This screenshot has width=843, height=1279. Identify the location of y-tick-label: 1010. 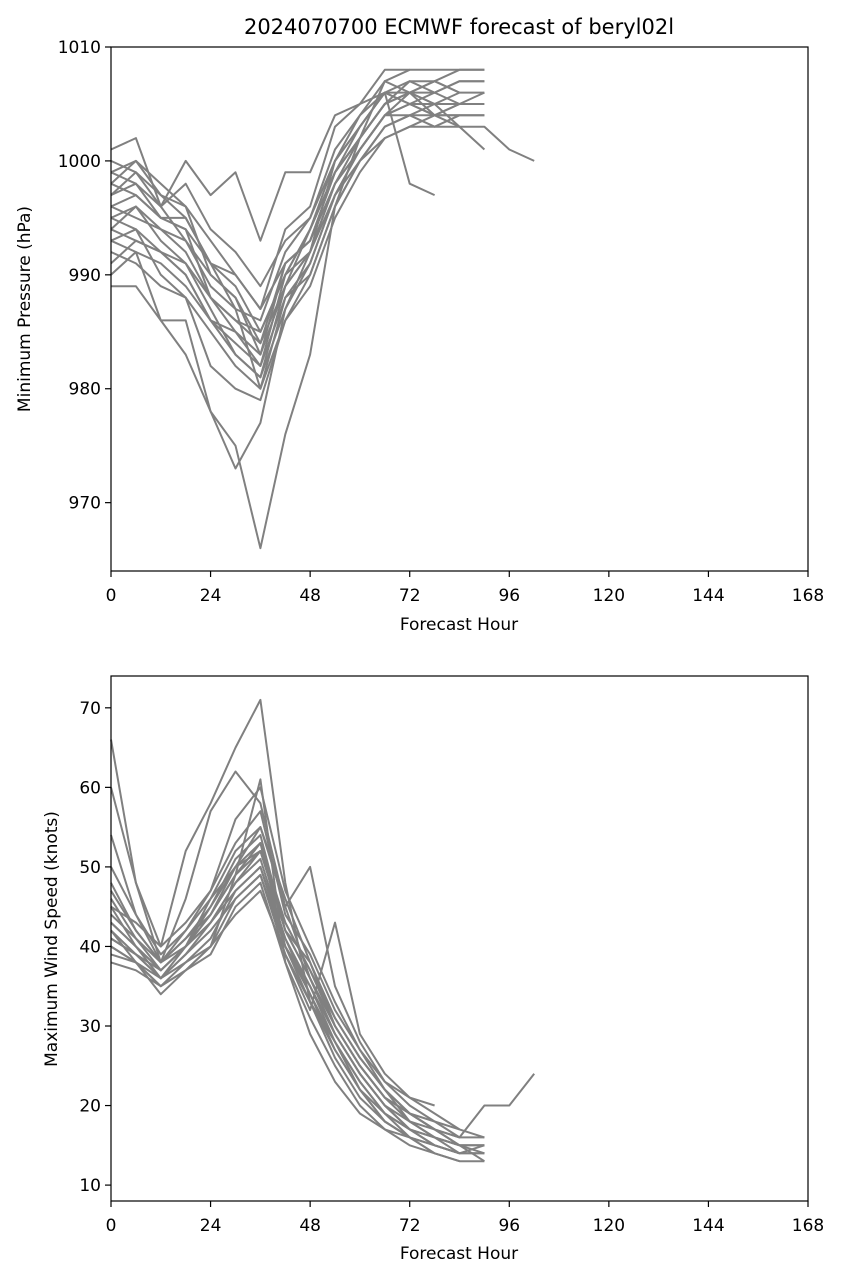
(79, 48).